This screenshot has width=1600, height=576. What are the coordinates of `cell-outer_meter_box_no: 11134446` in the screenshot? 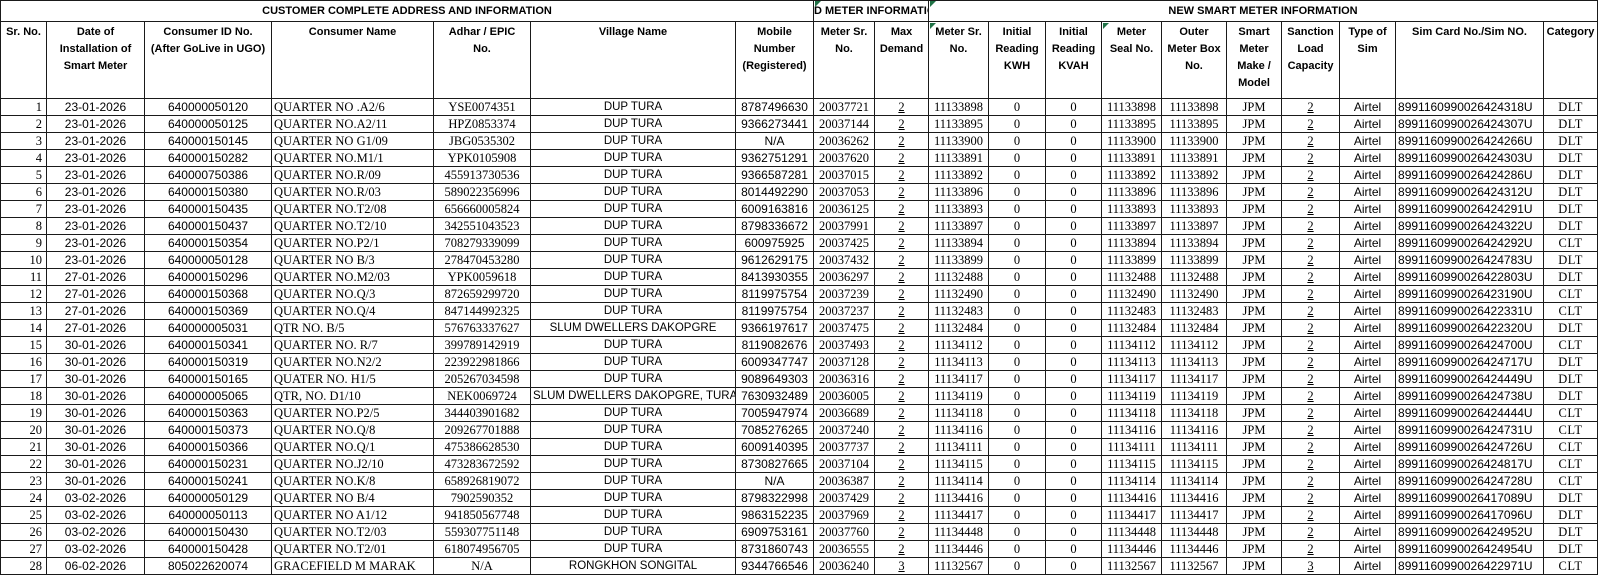 It's located at (1194, 549).